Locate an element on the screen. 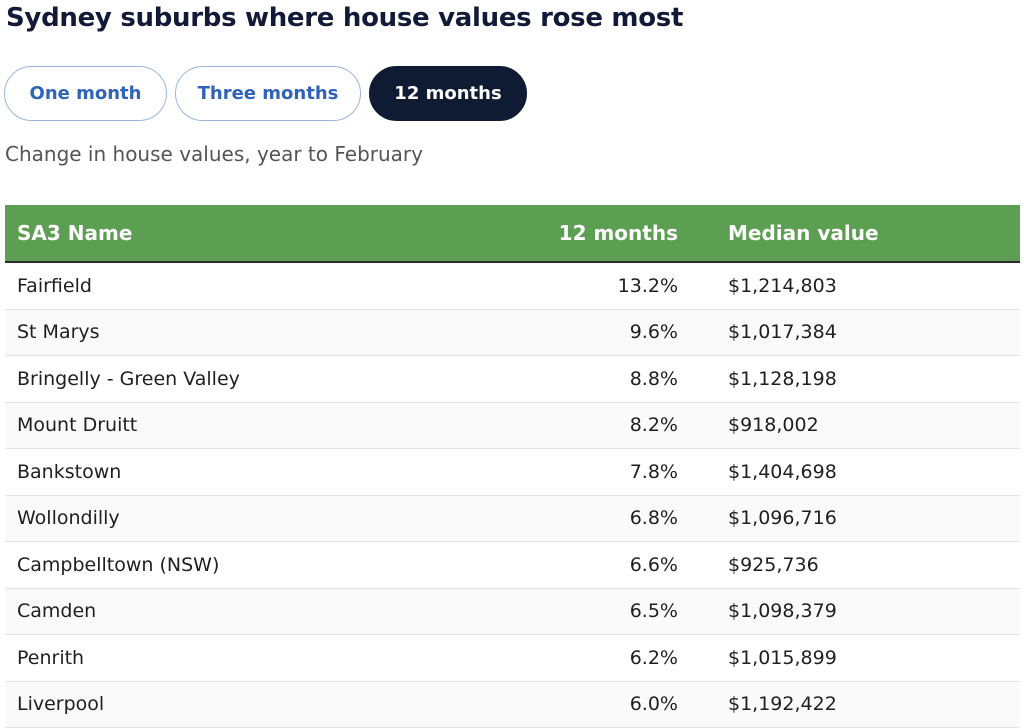  tab-12-months: 12 months is located at coordinates (448, 93).